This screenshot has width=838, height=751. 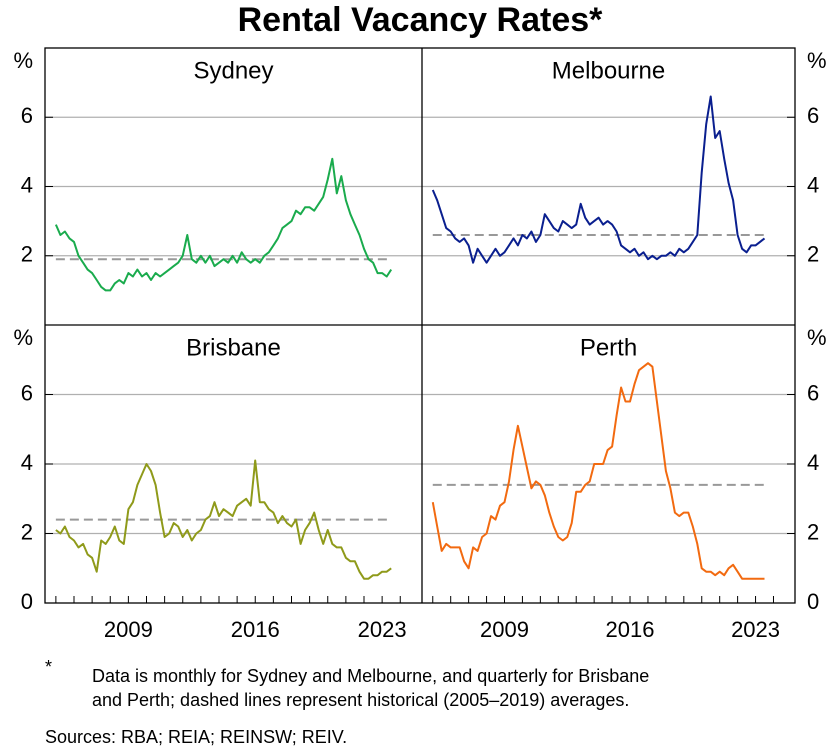 I want to click on sources: Sources: RBA; REIA; REINSW; REIV., so click(x=196, y=737).